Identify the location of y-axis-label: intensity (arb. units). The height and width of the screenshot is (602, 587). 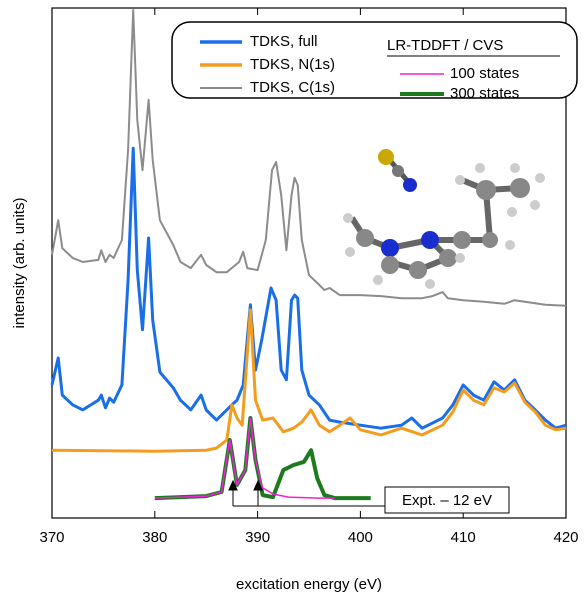
(19, 263).